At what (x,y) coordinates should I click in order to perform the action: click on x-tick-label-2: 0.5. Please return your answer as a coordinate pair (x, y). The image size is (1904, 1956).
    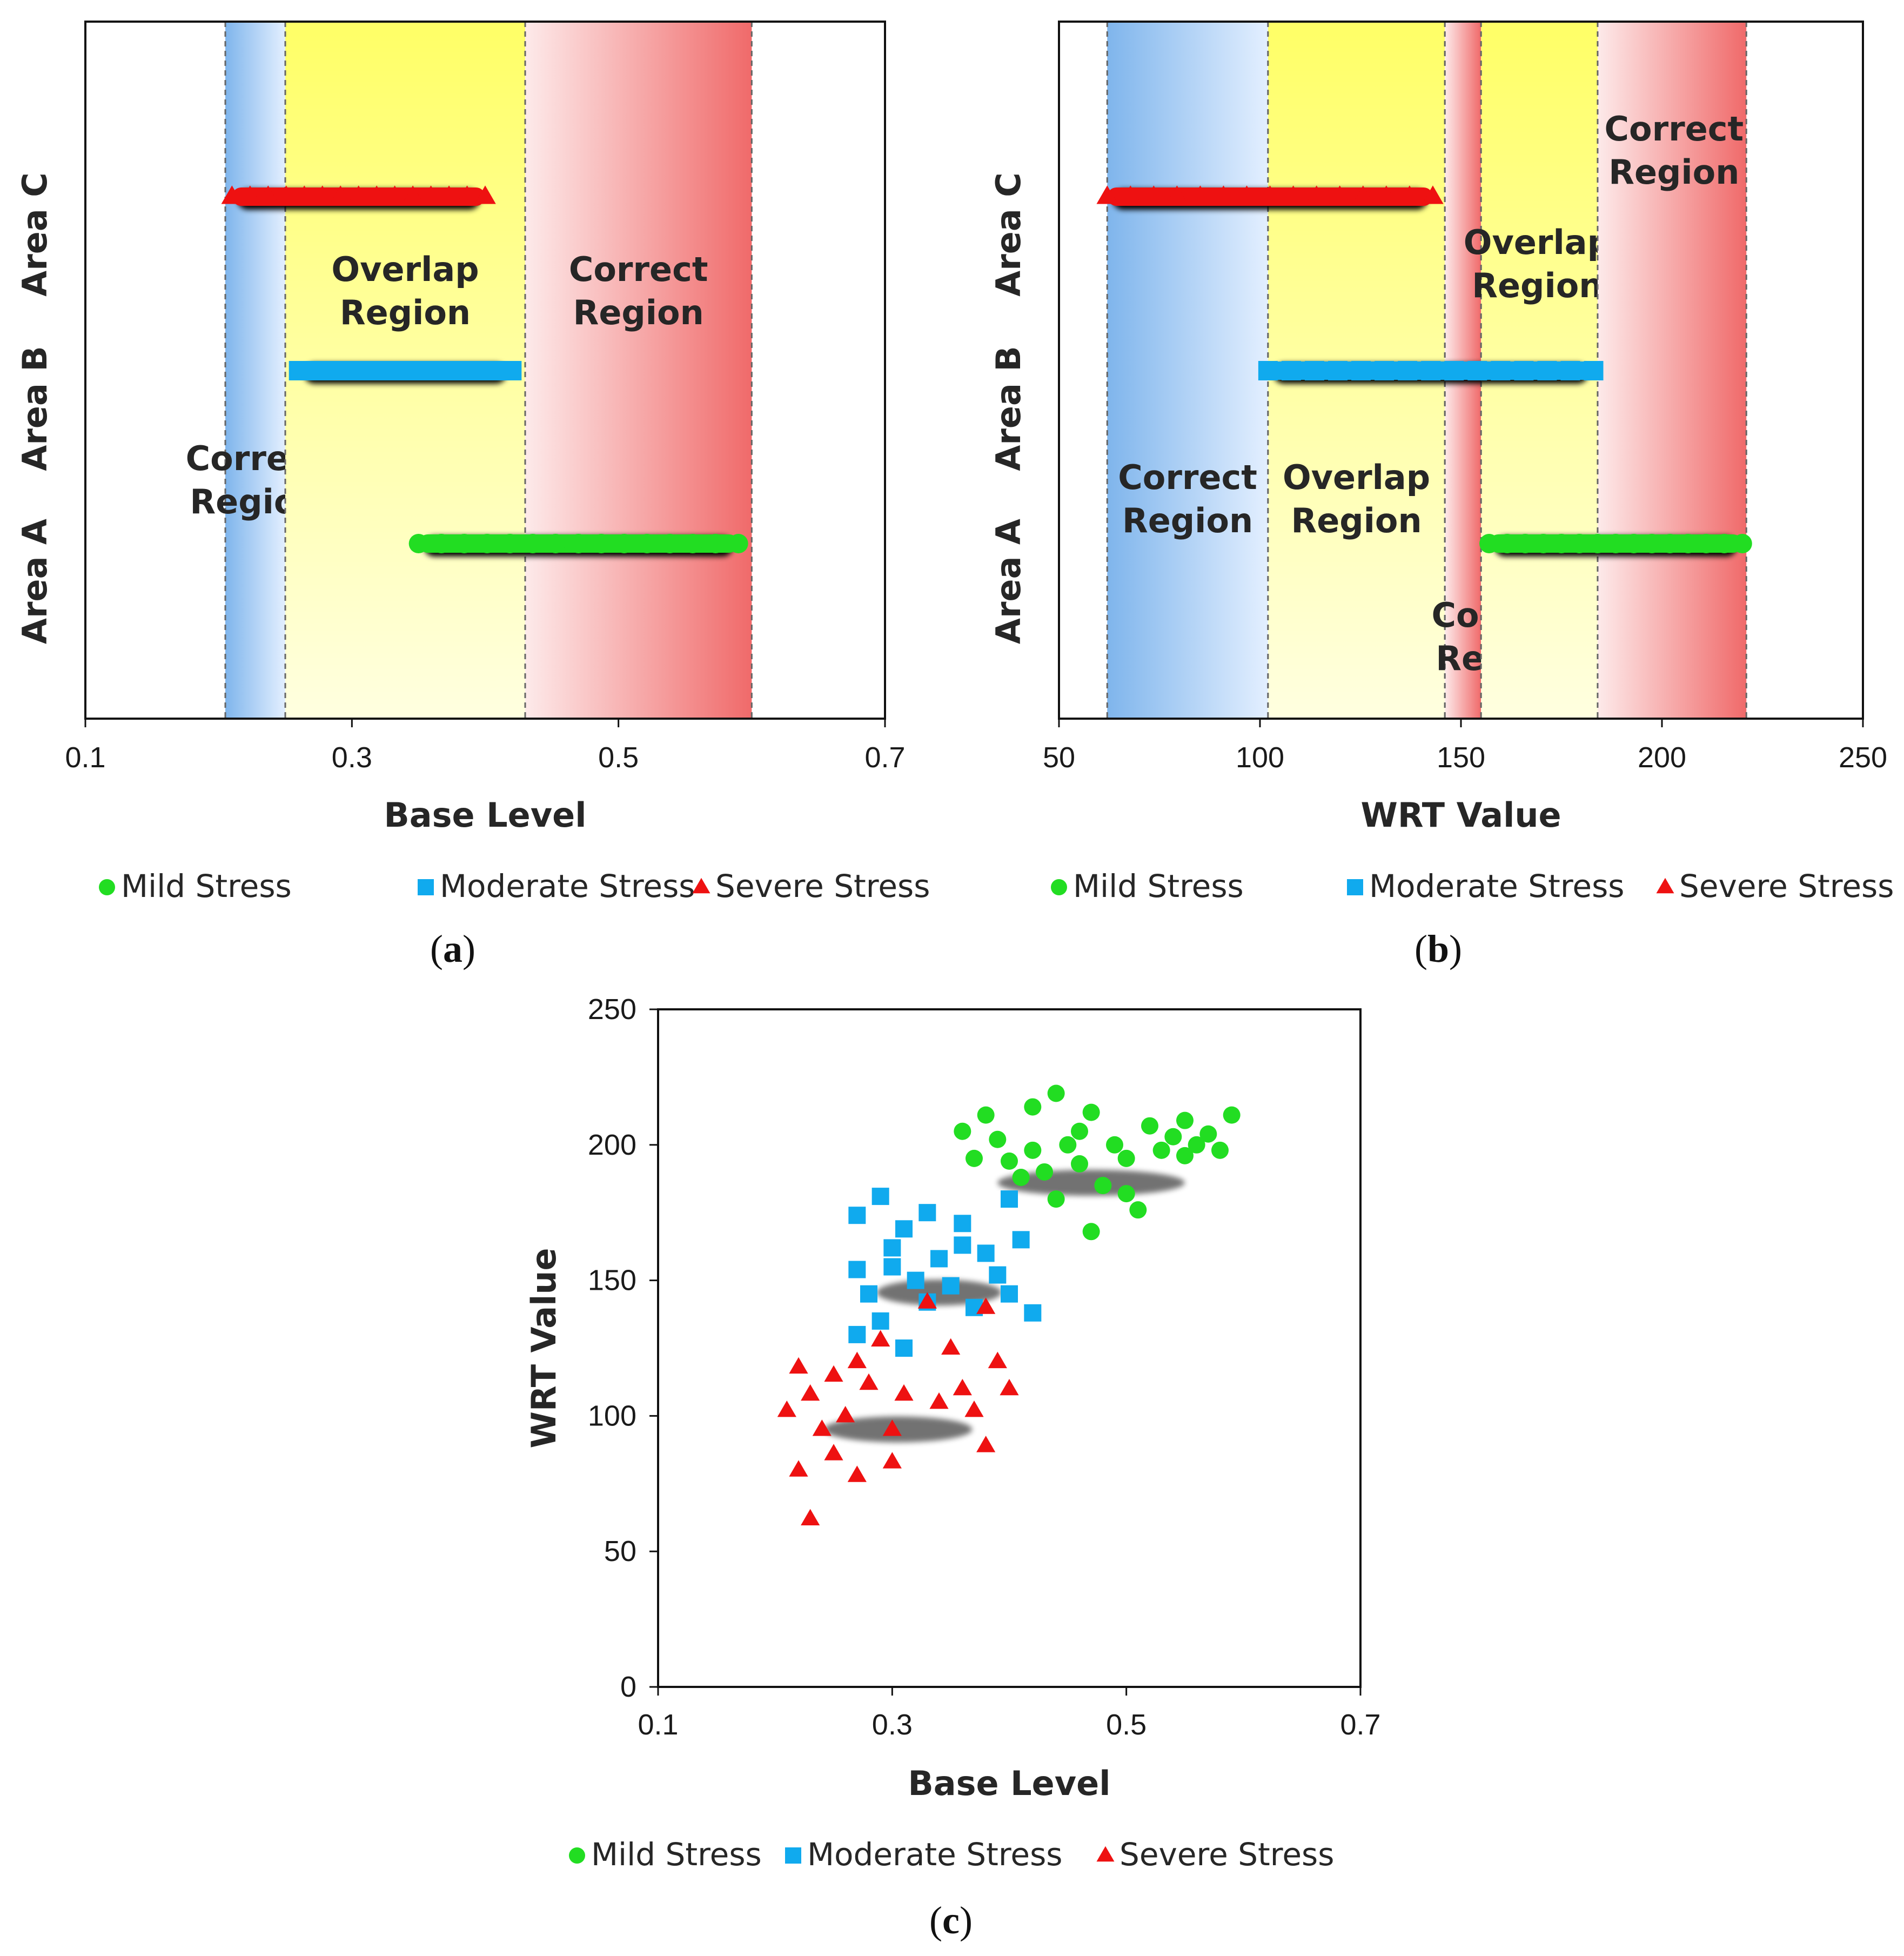
    Looking at the image, I should click on (1126, 1725).